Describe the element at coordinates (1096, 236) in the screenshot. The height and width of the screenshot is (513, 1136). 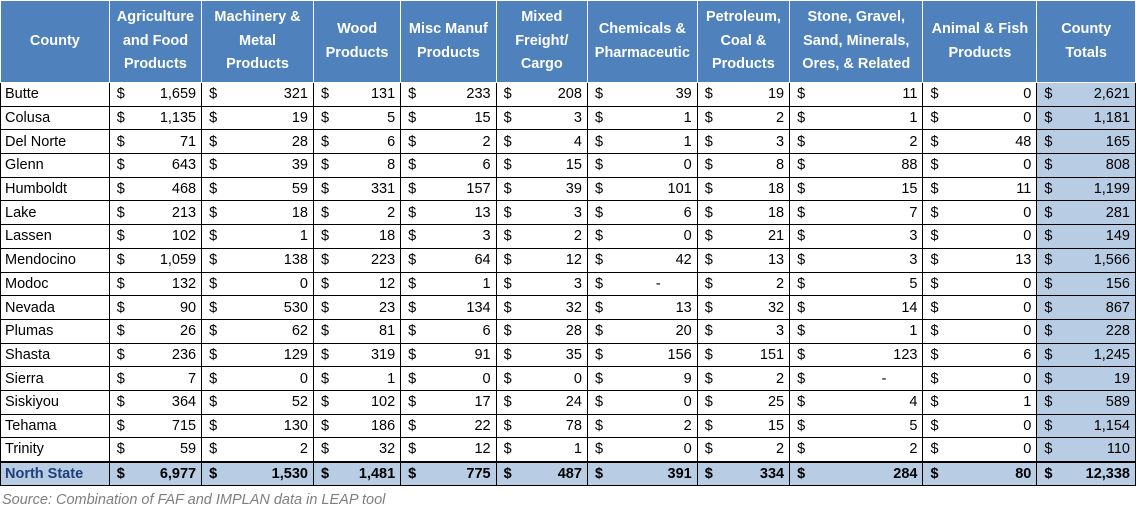
I see `county-total-value: 149` at that location.